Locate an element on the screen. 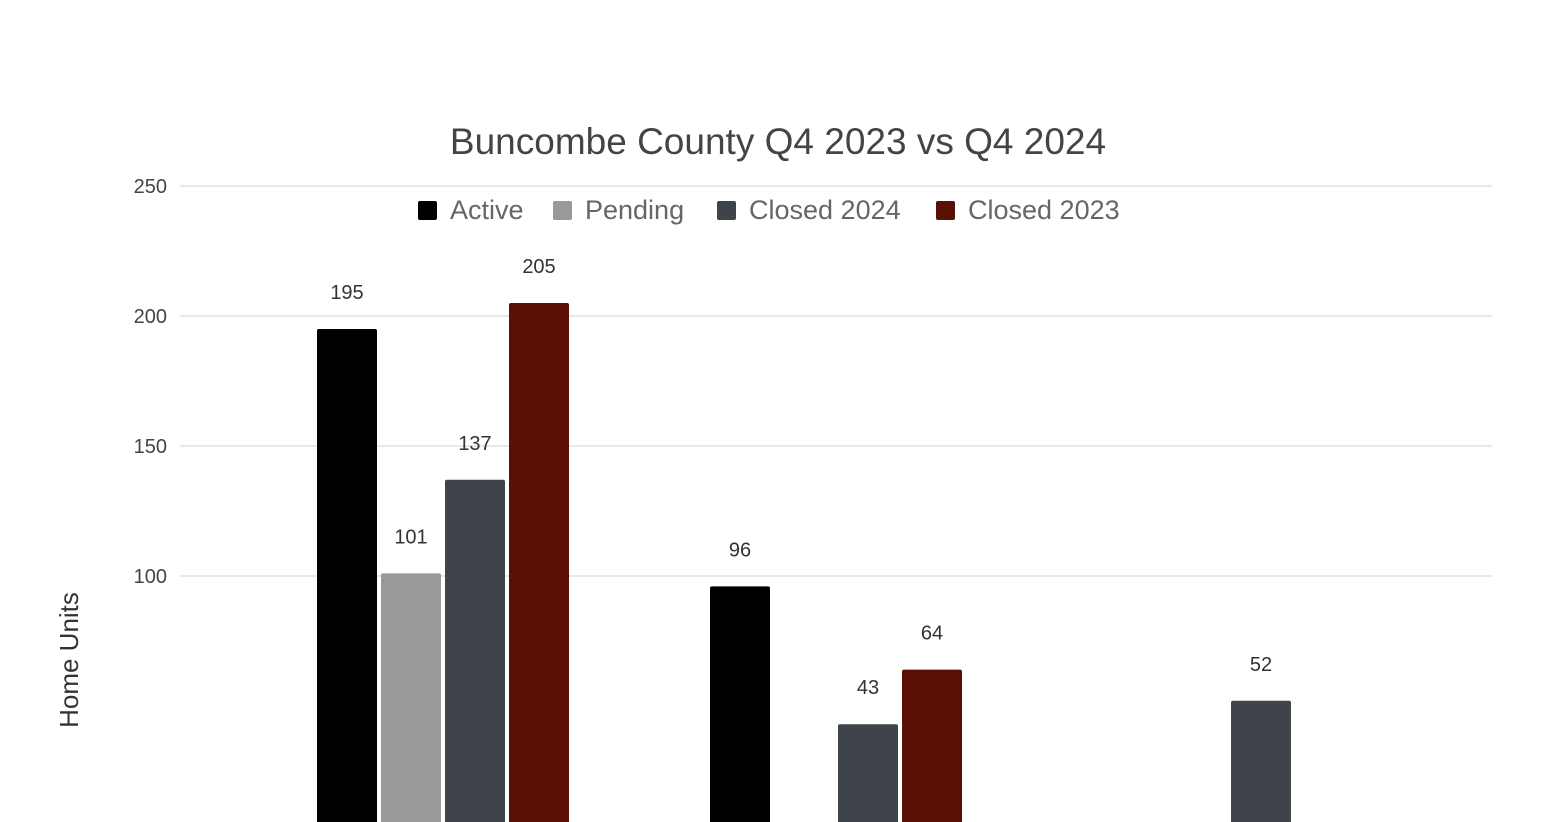 Image resolution: width=1545 pixels, height=822 pixels. chart-legend: Active Pending Closed 2024 Closed 2023 is located at coordinates (769, 210).